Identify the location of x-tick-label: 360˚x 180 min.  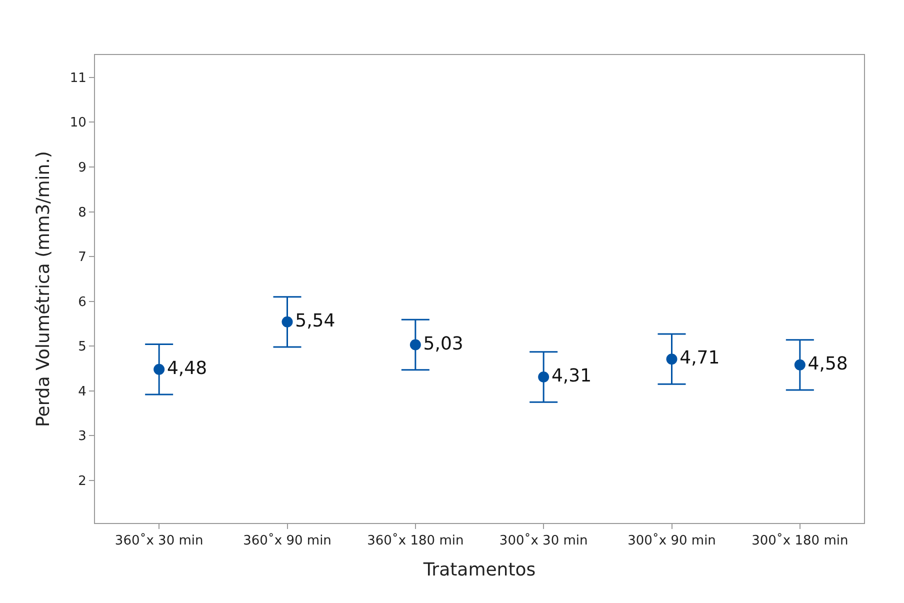
(415, 540).